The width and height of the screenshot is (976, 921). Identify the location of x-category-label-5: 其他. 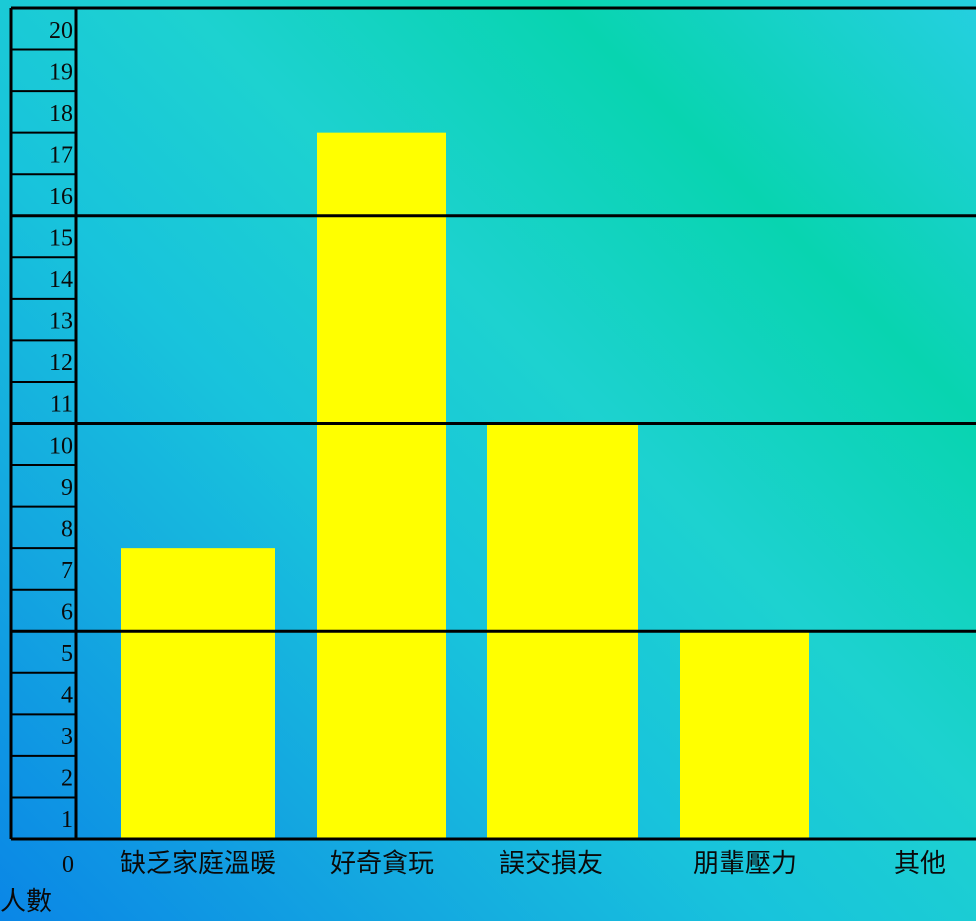
(920, 863).